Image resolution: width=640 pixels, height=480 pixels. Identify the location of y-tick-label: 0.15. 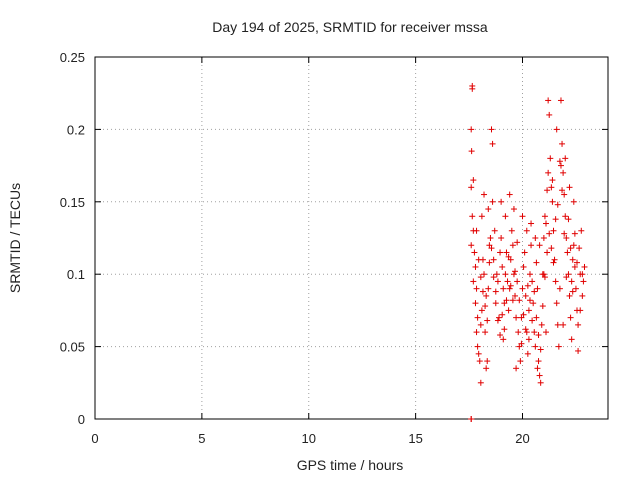
(72, 202).